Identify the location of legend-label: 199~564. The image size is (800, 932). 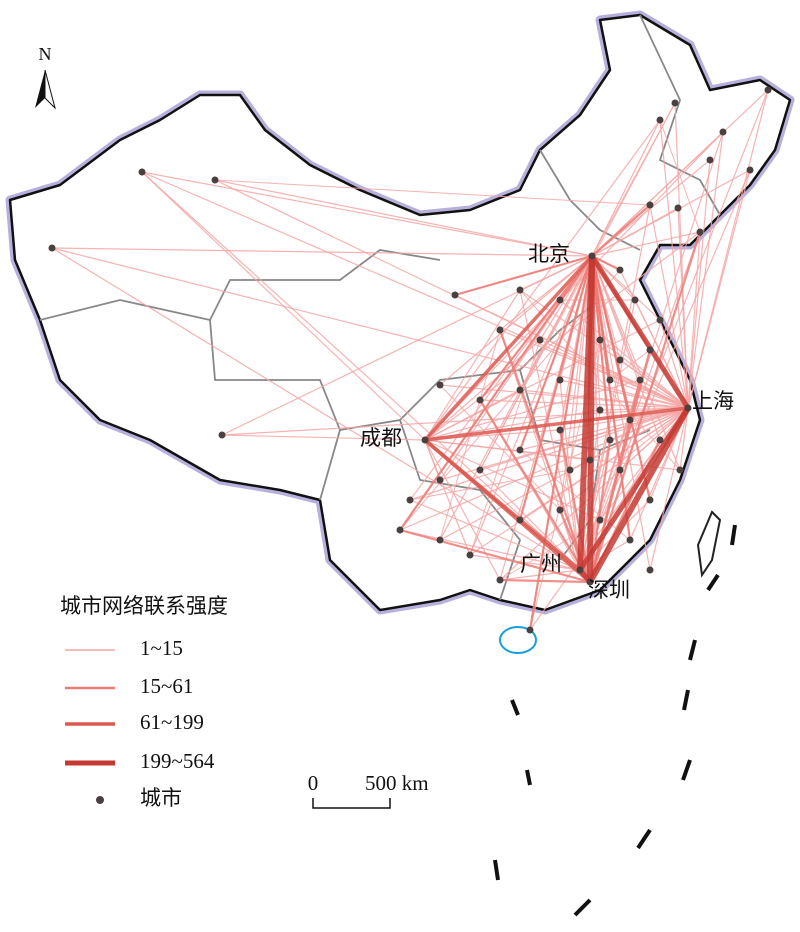
(177, 761).